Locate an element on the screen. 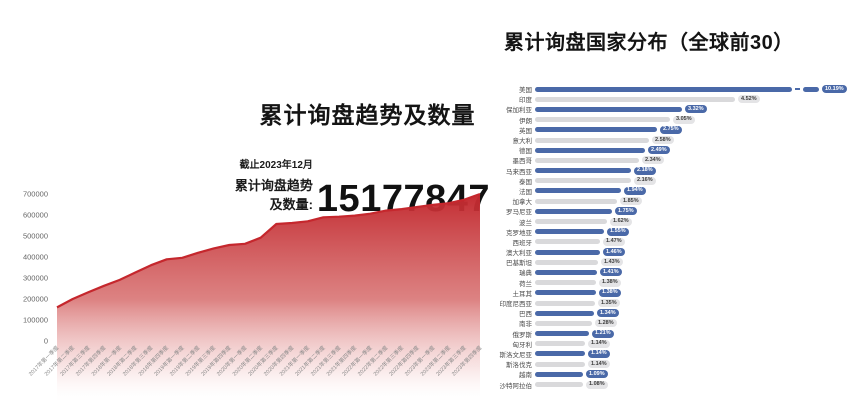  country-row: 匈牙利 1.14% is located at coordinates (671, 344).